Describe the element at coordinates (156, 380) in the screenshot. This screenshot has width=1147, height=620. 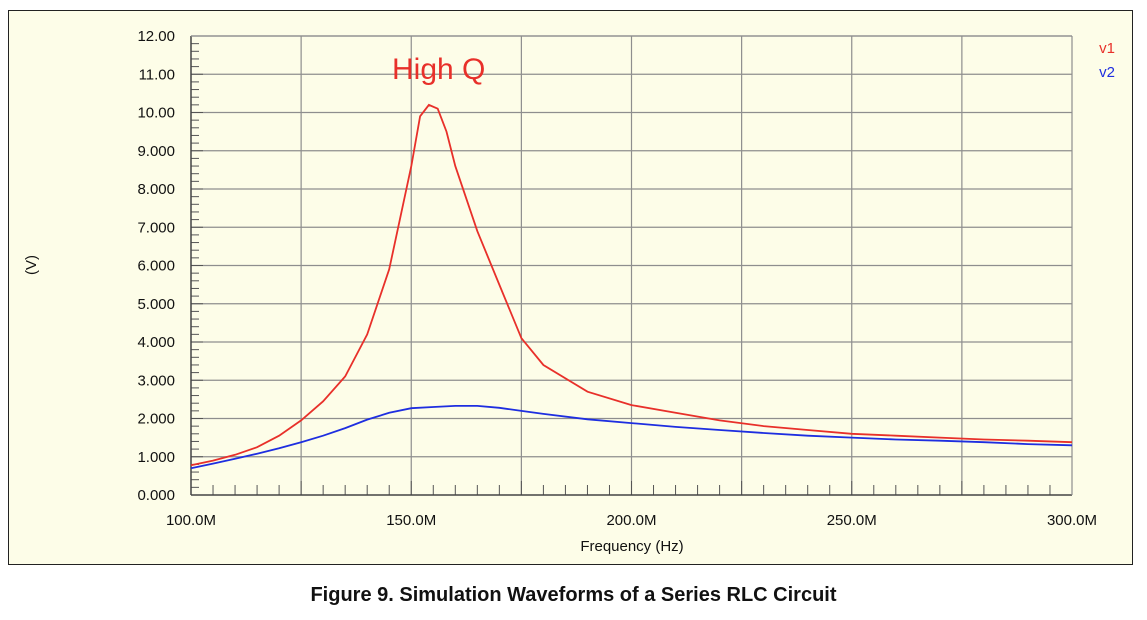
I see `y-tick-label: 3.000` at that location.